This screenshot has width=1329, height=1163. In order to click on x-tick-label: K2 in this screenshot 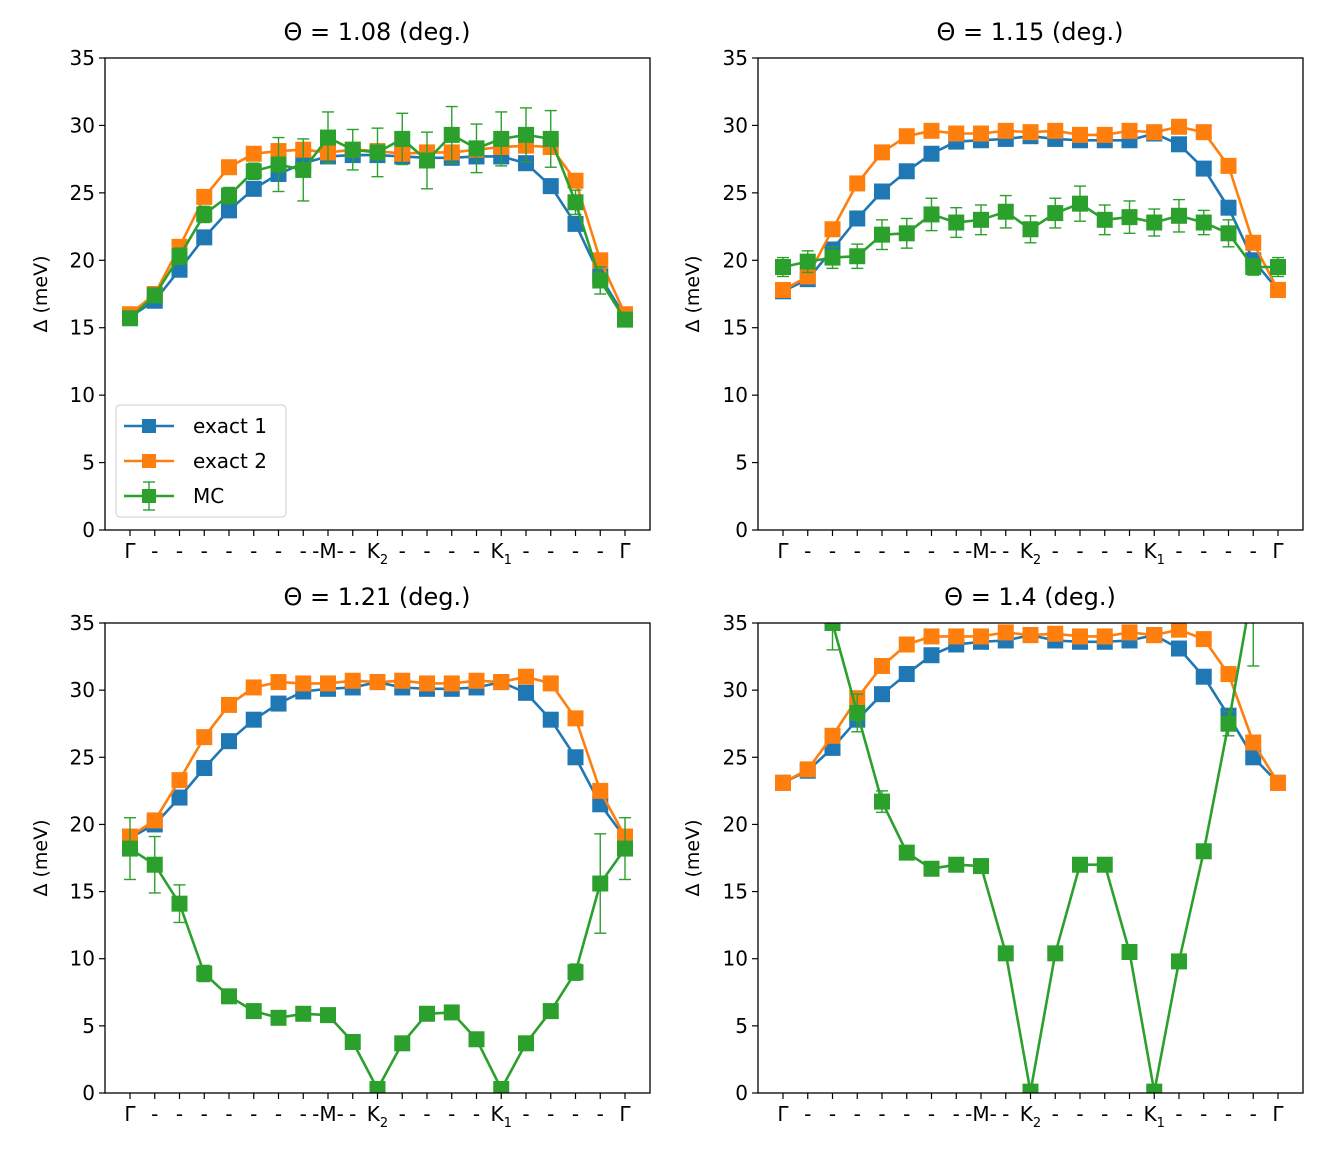, I will do `click(377, 1116)`.